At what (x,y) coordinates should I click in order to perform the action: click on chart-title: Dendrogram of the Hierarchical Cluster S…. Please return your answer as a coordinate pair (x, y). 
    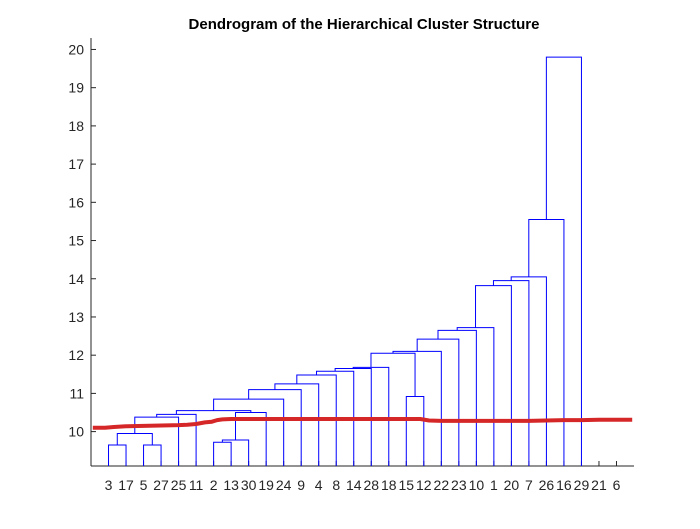
    Looking at the image, I should click on (364, 24).